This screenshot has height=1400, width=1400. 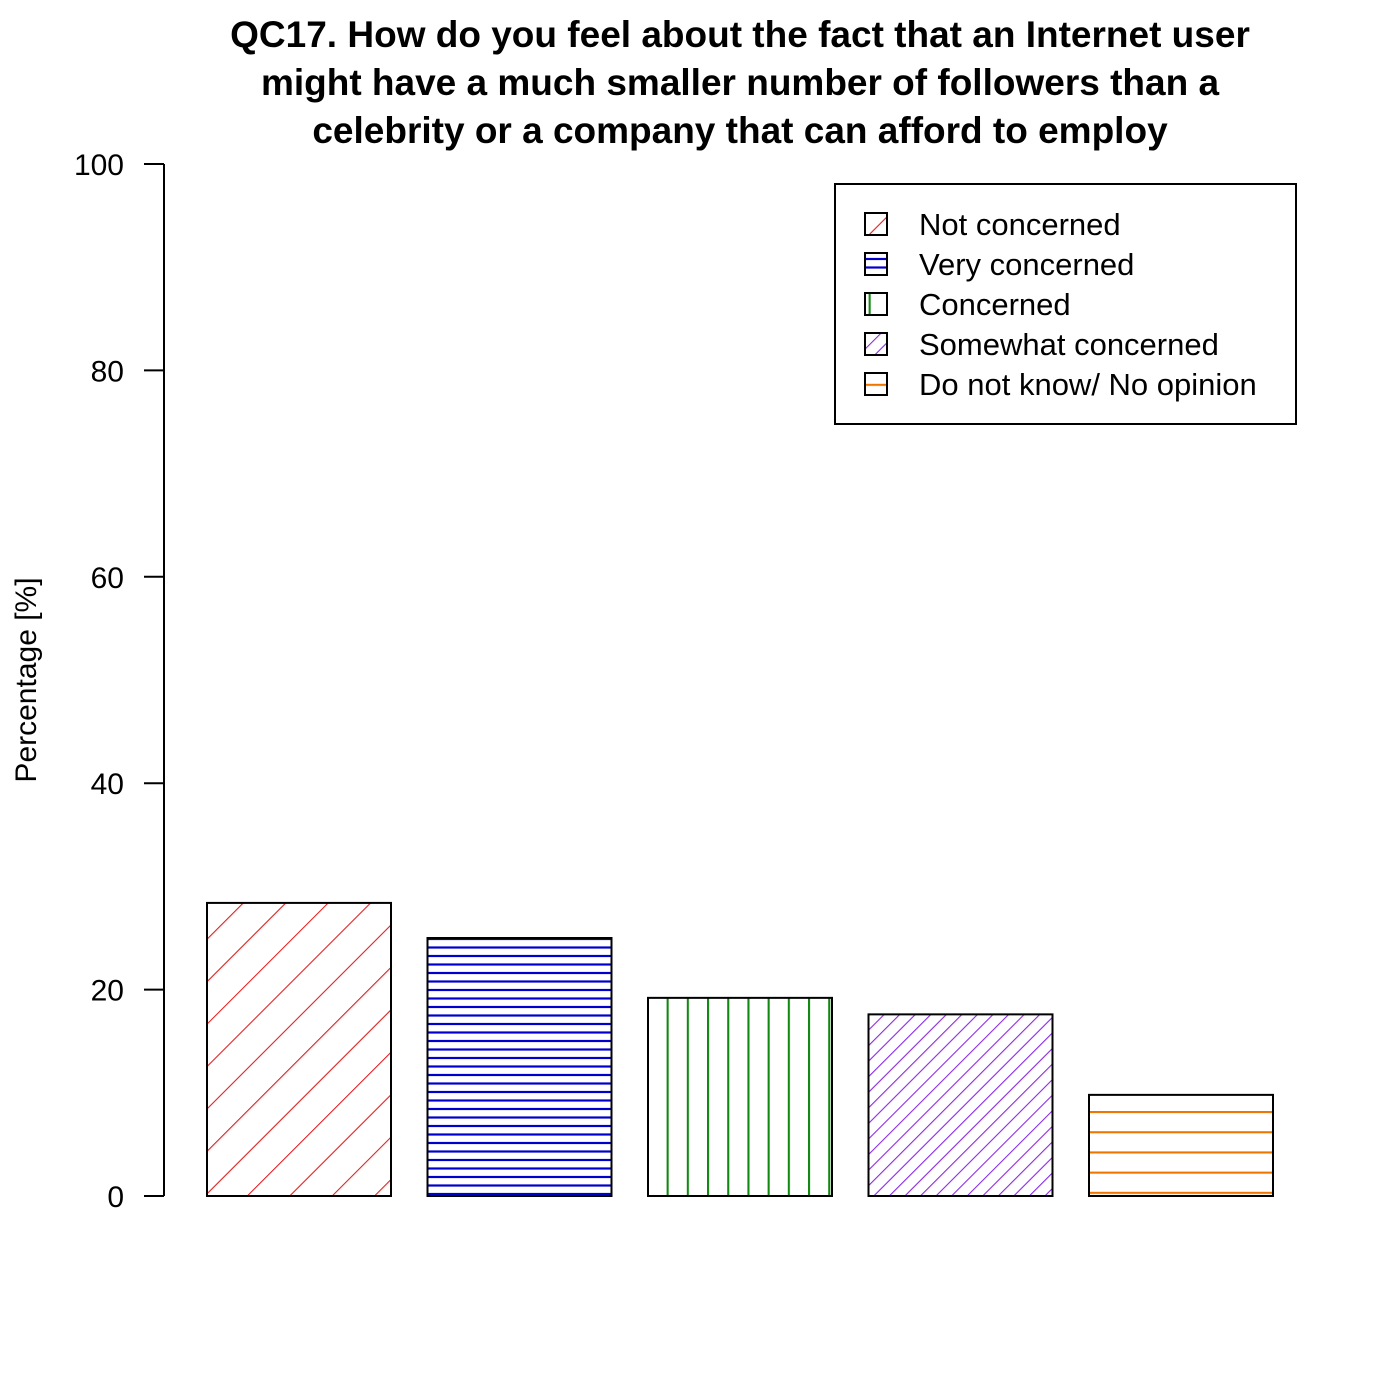 I want to click on y-tick-label: 80, so click(x=107, y=371).